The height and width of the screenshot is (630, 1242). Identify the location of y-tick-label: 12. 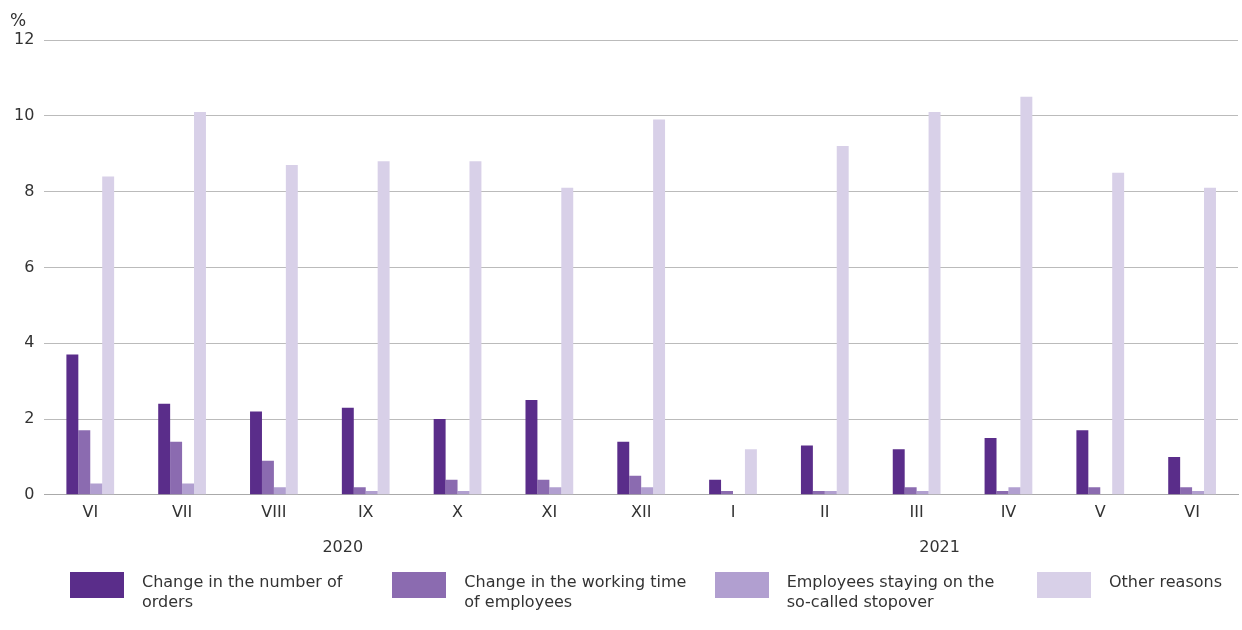
(24, 39).